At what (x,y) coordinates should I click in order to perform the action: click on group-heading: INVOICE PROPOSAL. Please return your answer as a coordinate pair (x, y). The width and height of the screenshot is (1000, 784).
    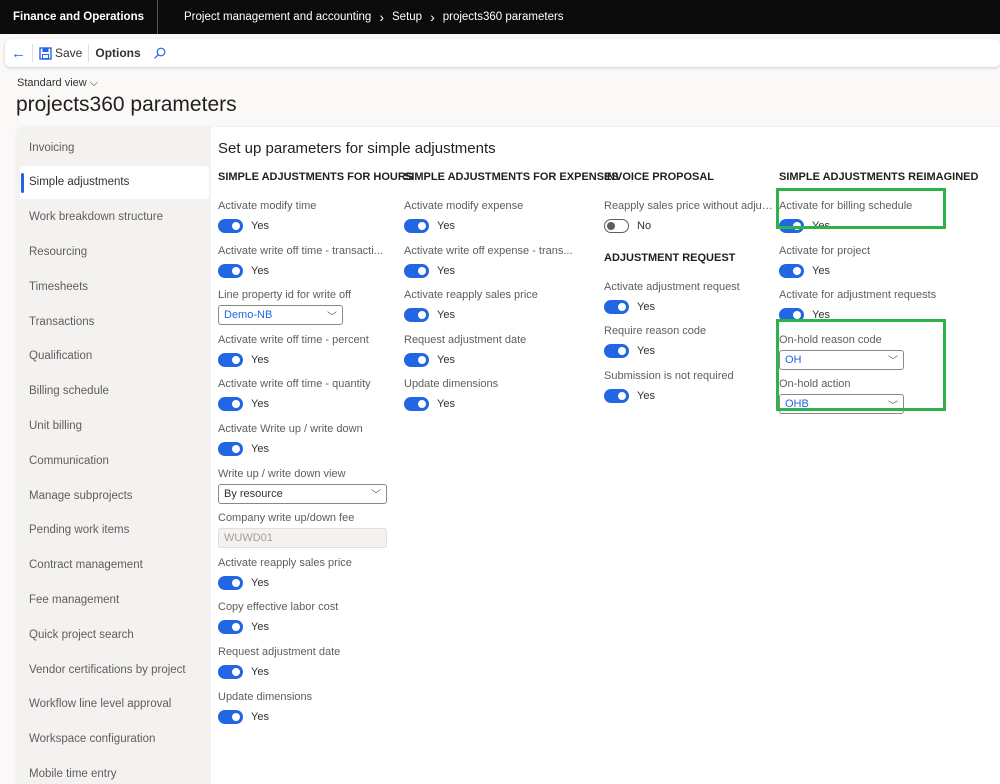
    Looking at the image, I should click on (659, 177).